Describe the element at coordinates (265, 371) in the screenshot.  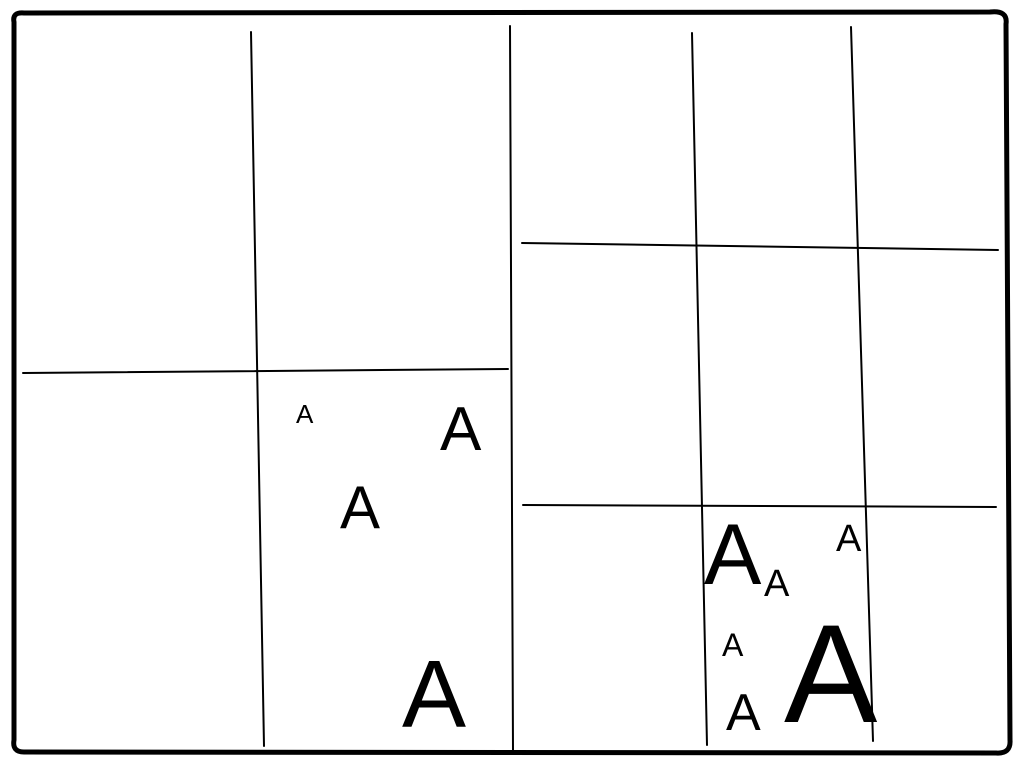
I see `left-horizontal-line` at that location.